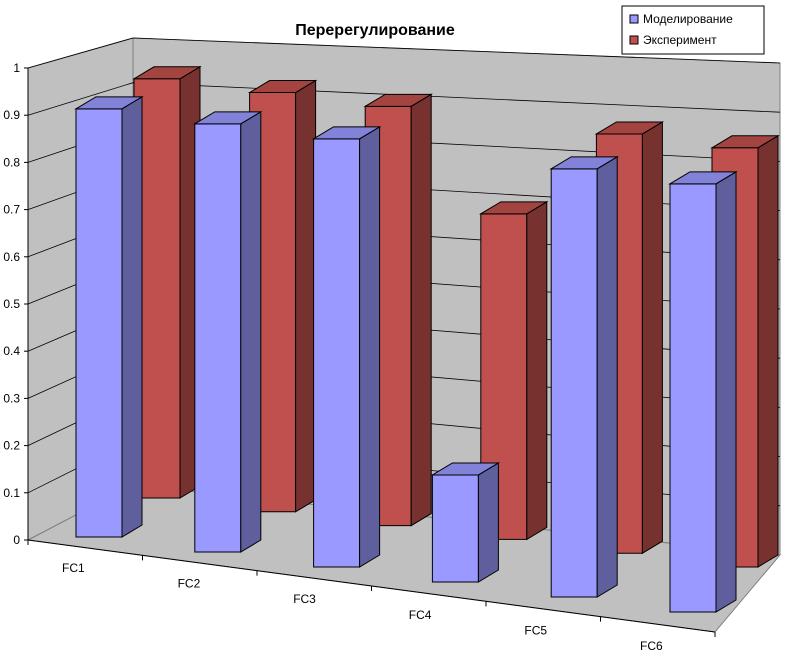 Image resolution: width=811 pixels, height=668 pixels. Describe the element at coordinates (513, 370) in the screenshot. I see `bar-experiment-fc4` at that location.